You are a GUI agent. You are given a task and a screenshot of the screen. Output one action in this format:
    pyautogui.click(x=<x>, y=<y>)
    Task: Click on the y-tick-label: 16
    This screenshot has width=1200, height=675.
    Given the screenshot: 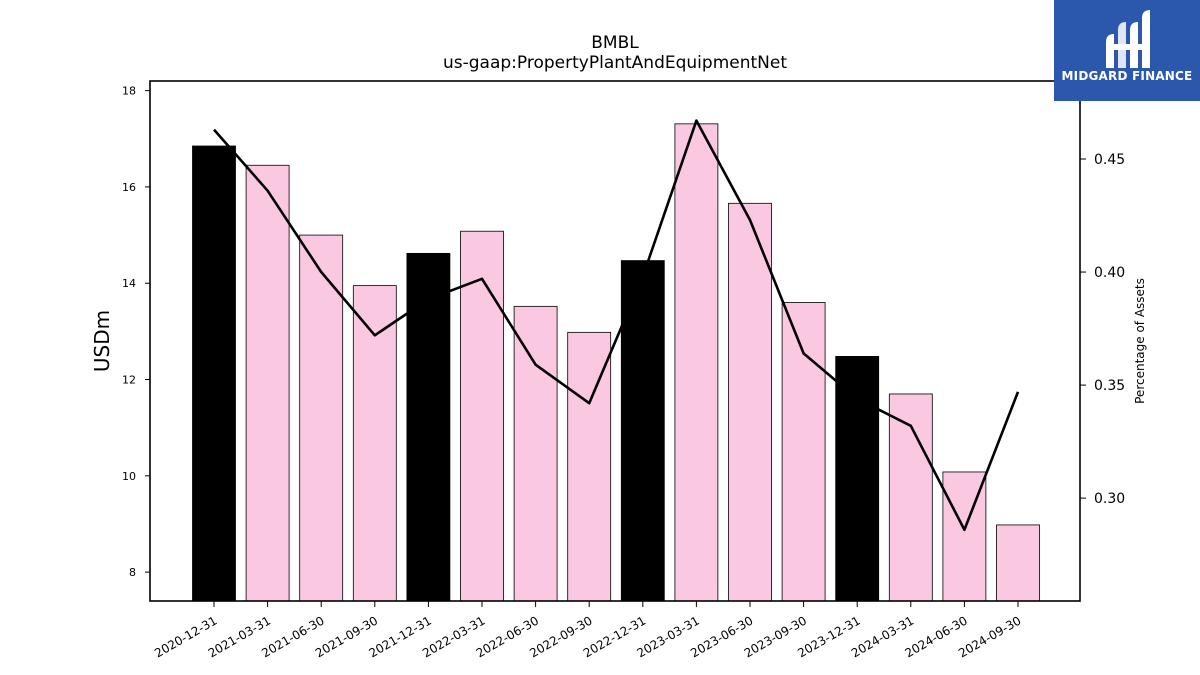 What is the action you would take?
    pyautogui.click(x=129, y=187)
    